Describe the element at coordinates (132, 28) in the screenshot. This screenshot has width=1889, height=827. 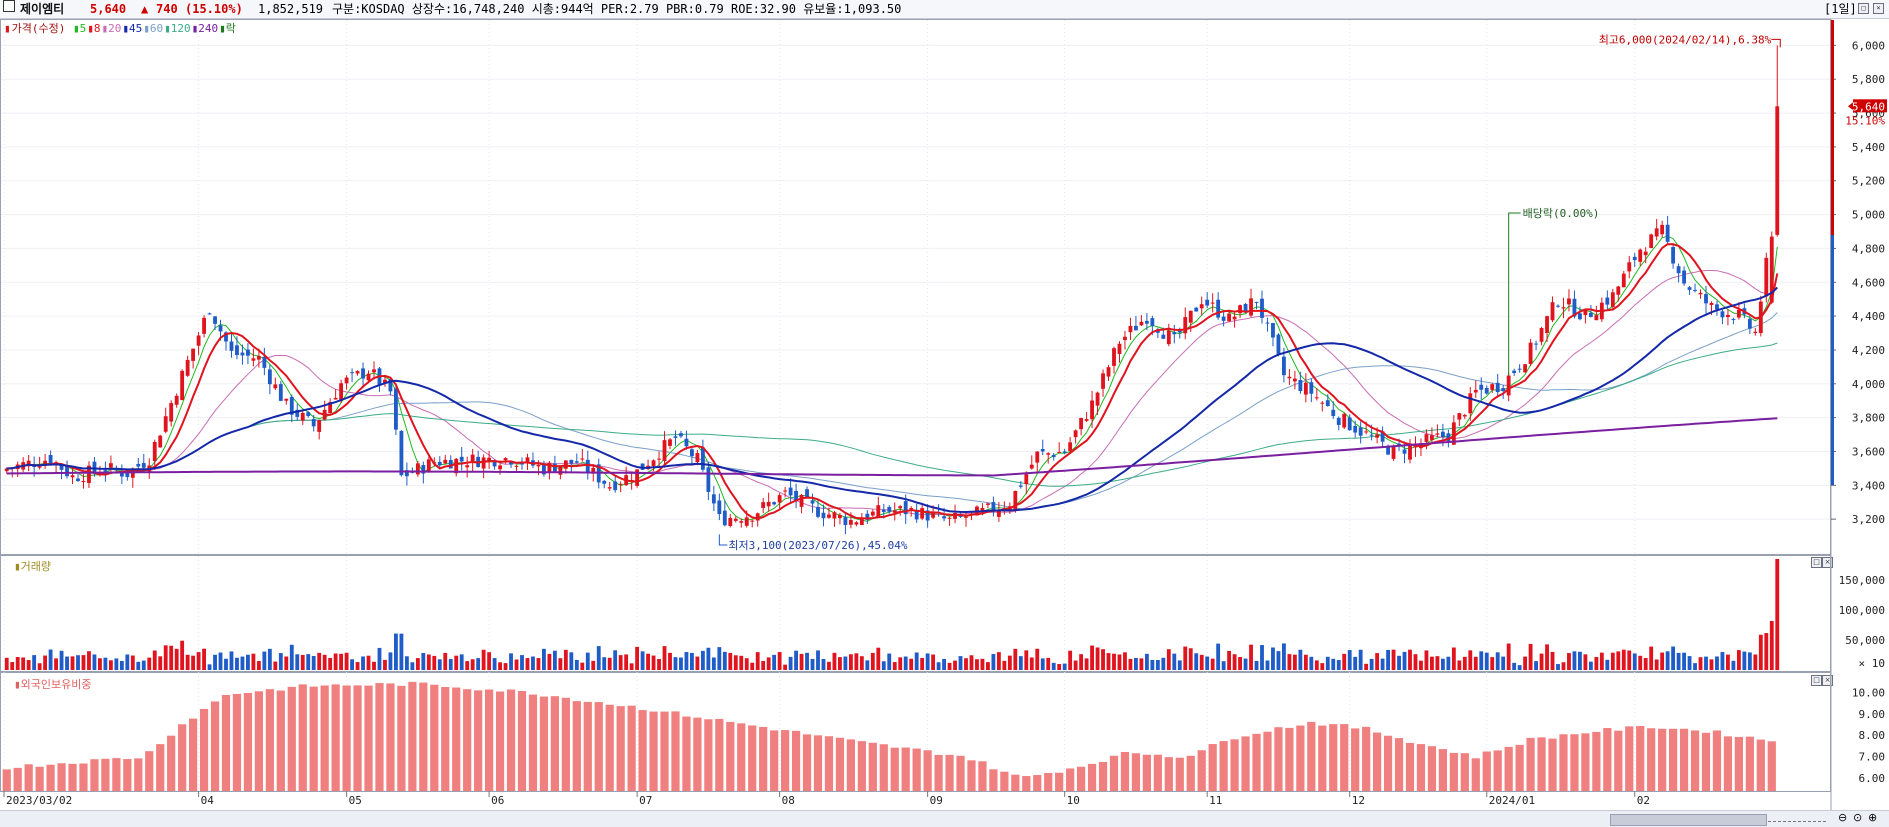
I see `legend-ma-45: ▮45` at that location.